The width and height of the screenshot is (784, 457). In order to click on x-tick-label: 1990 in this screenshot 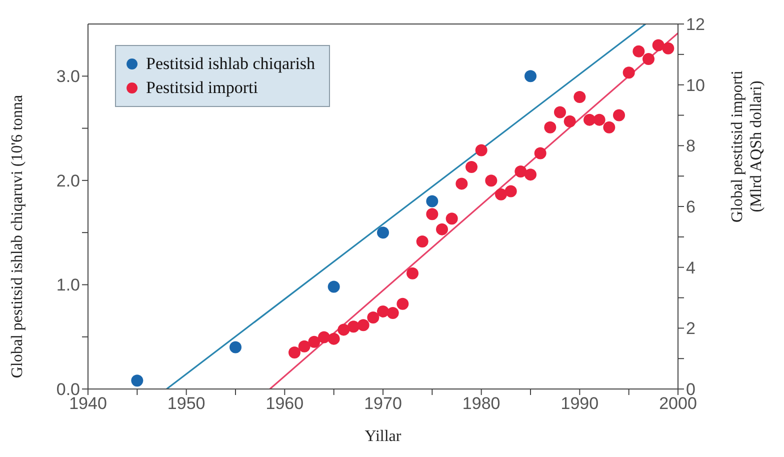, I will do `click(579, 404)`.